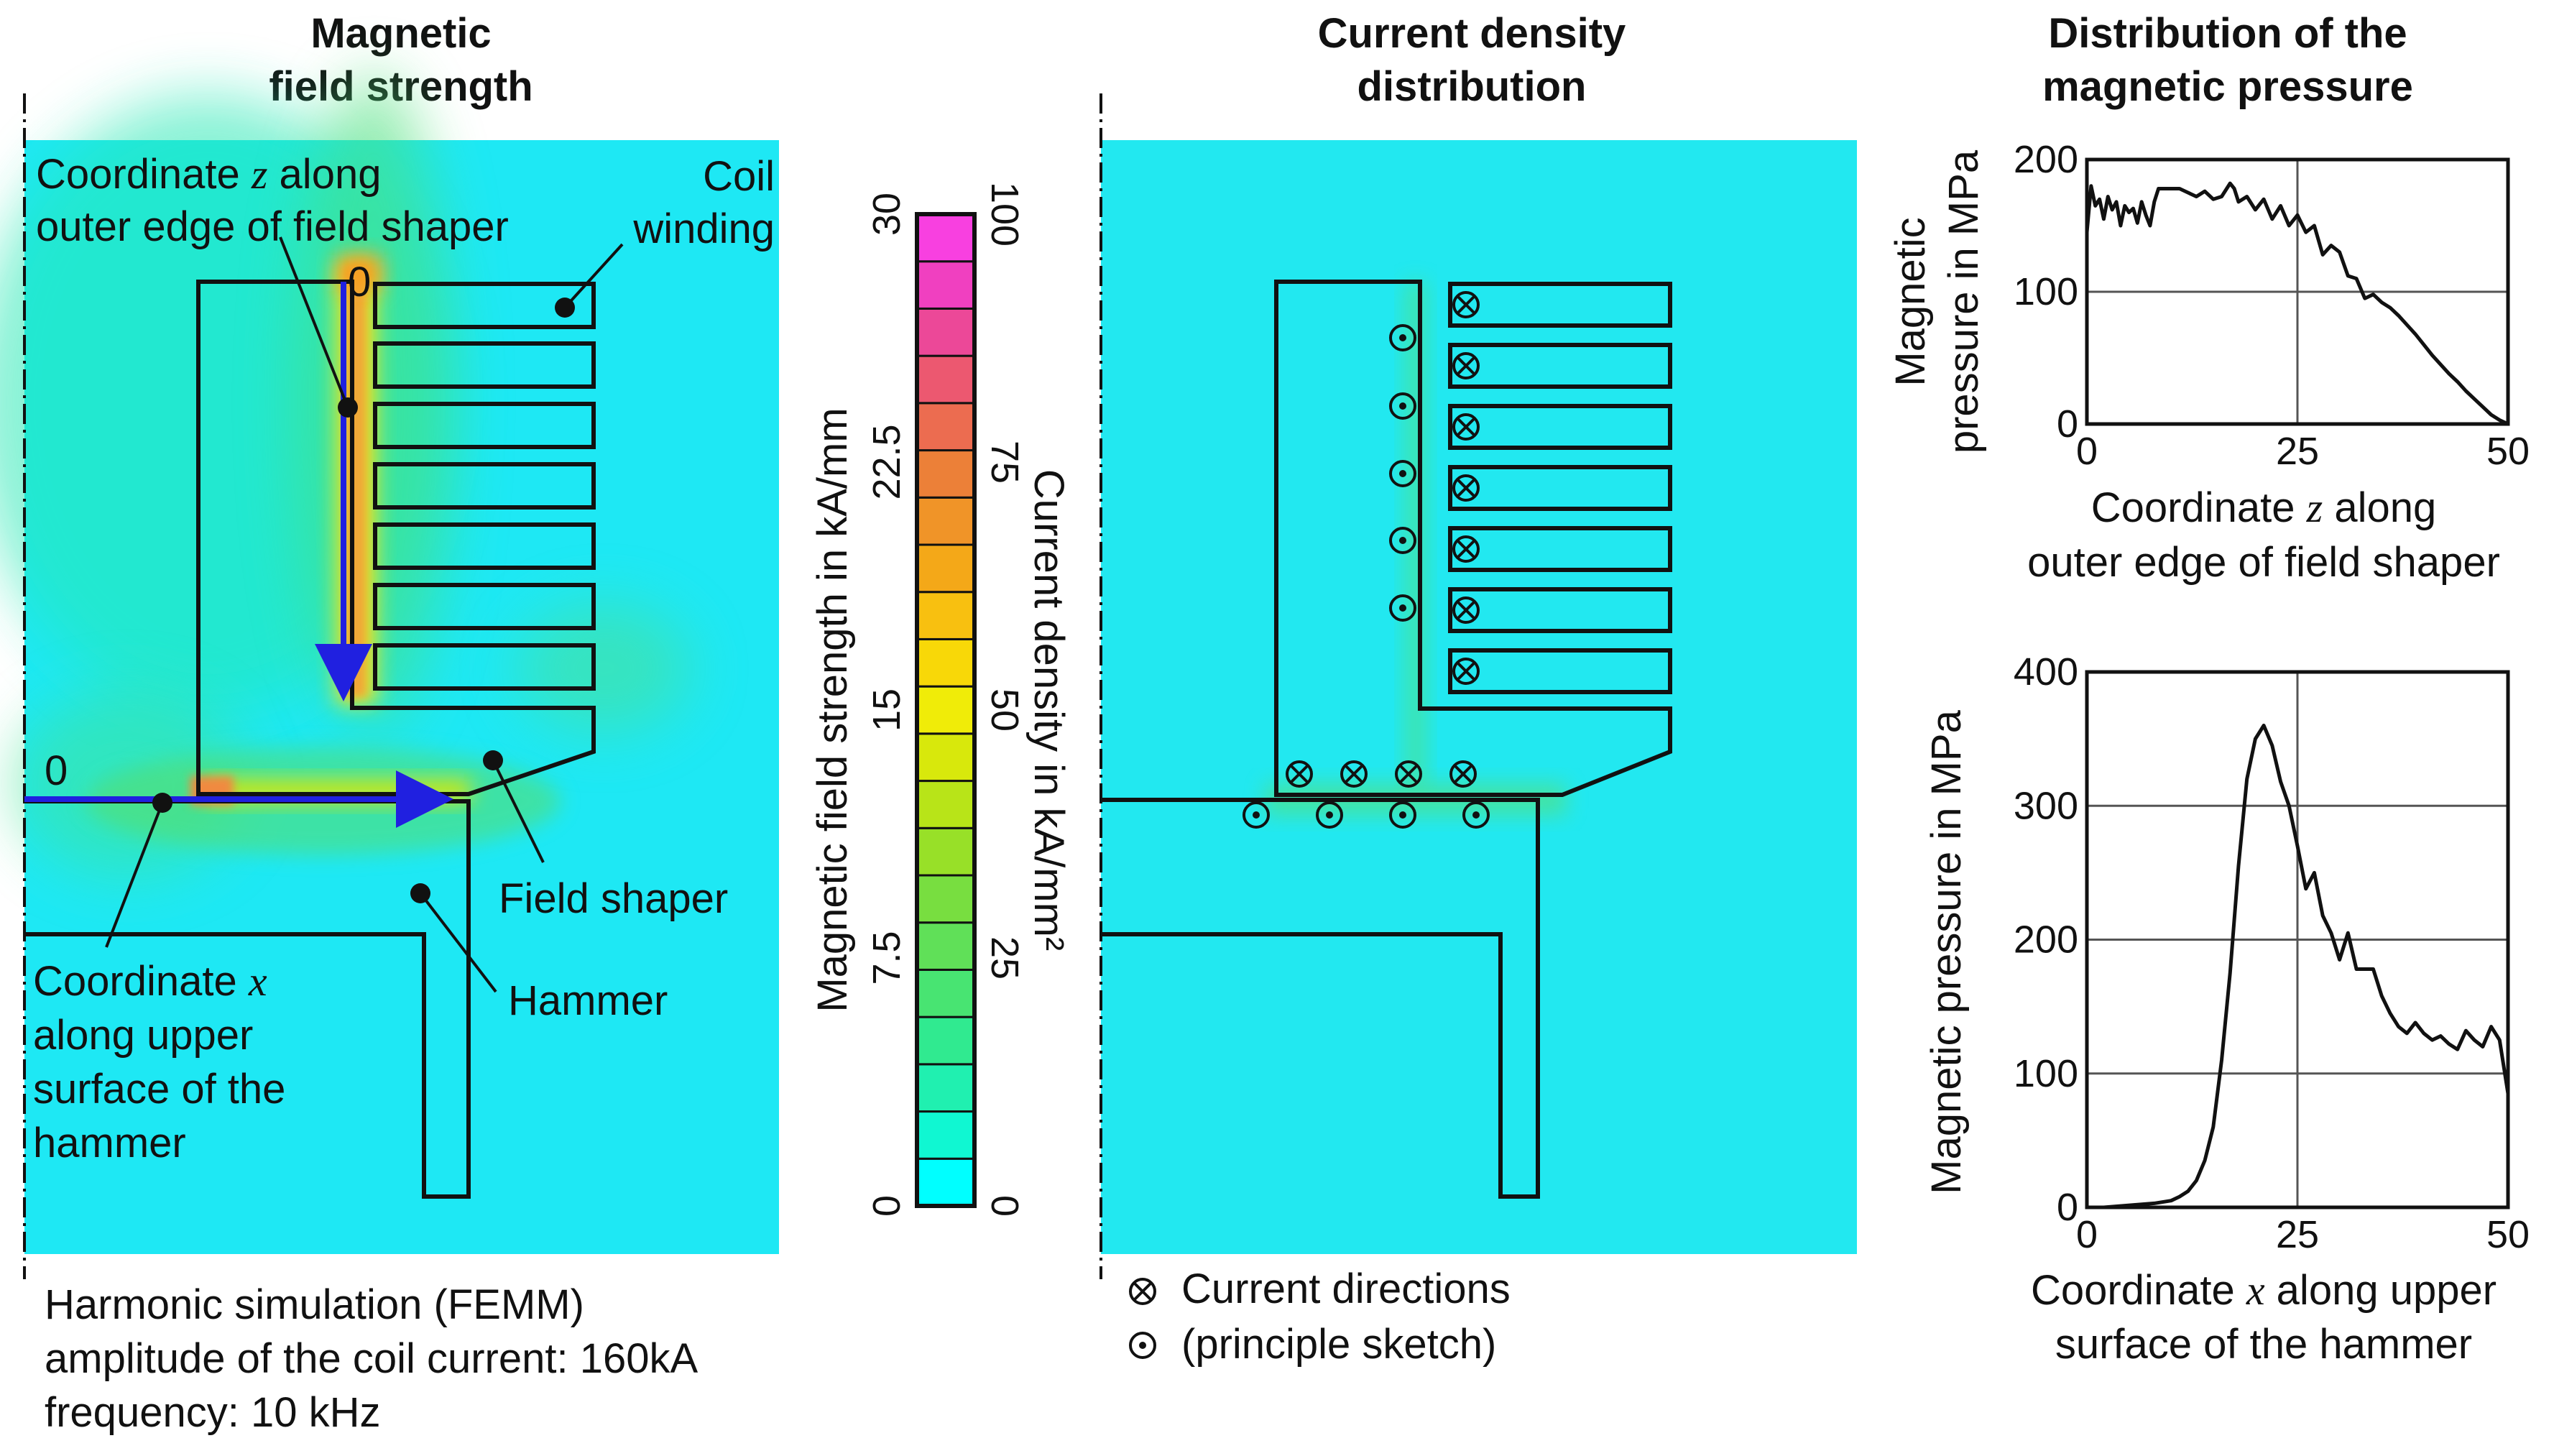 The image size is (2554, 1456). I want to click on field-strength-tick: 0, so click(886, 1206).